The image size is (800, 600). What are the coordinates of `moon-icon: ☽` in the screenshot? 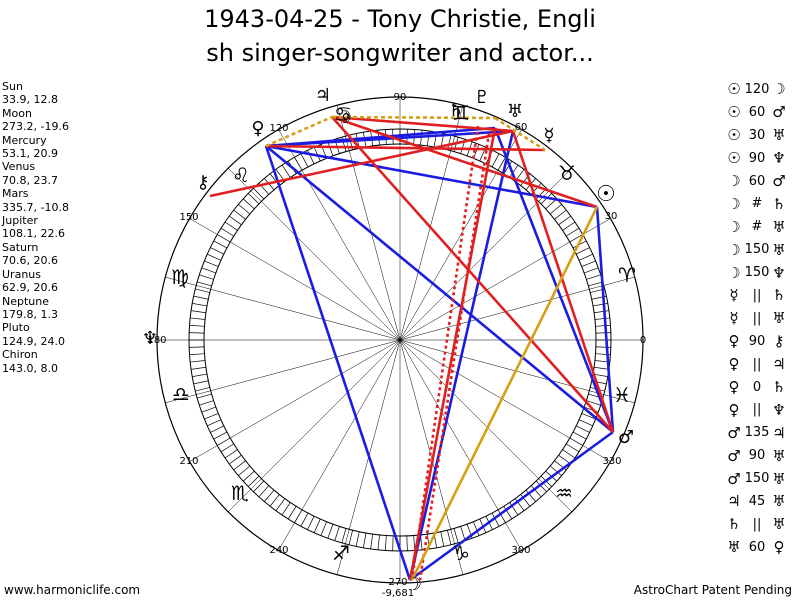 It's located at (344, 117).